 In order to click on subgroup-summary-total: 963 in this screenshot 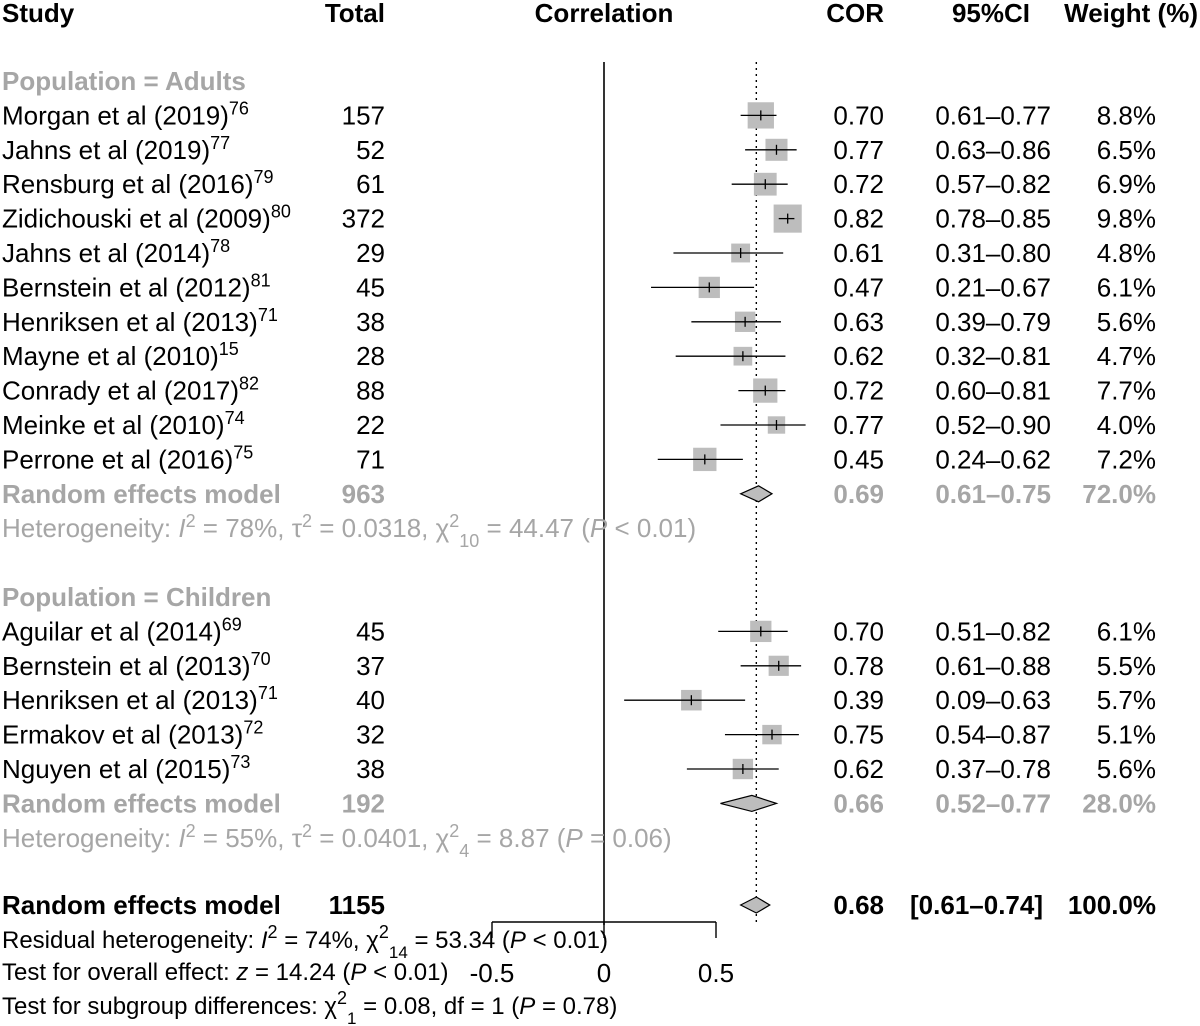, I will do `click(363, 494)`.